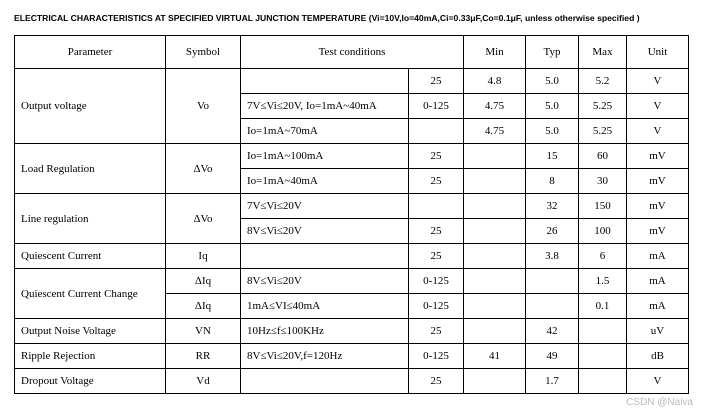 The height and width of the screenshot is (410, 707). I want to click on watermark: CSDN @Naiva, so click(659, 402).